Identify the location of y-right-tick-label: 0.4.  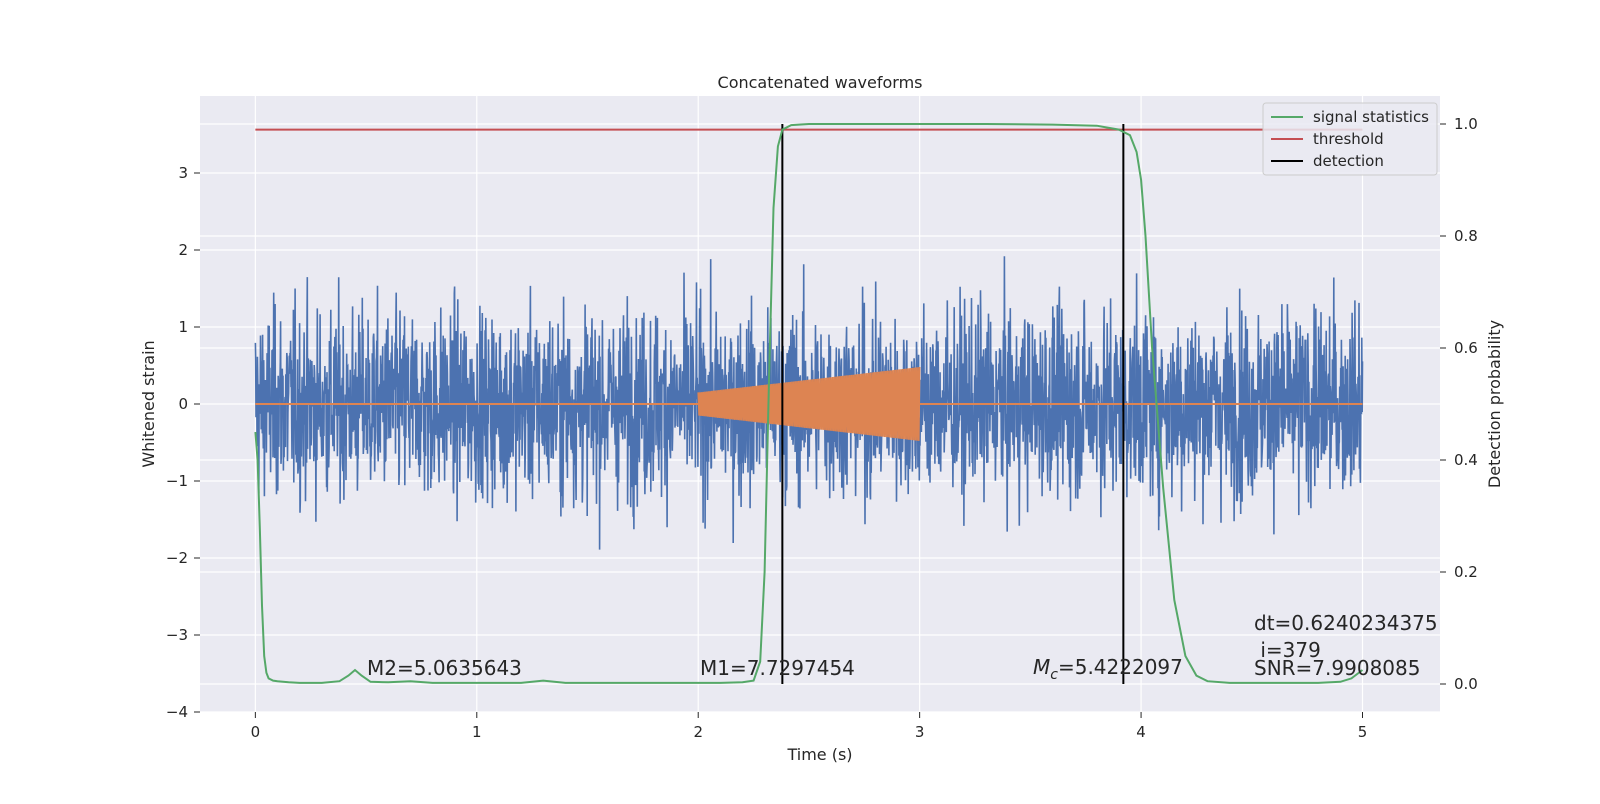
(1466, 460).